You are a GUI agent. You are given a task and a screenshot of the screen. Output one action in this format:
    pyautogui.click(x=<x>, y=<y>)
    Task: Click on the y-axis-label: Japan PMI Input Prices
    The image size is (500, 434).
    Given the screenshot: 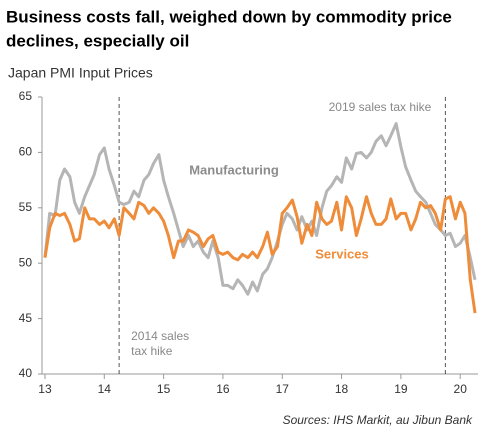 What is the action you would take?
    pyautogui.click(x=80, y=73)
    